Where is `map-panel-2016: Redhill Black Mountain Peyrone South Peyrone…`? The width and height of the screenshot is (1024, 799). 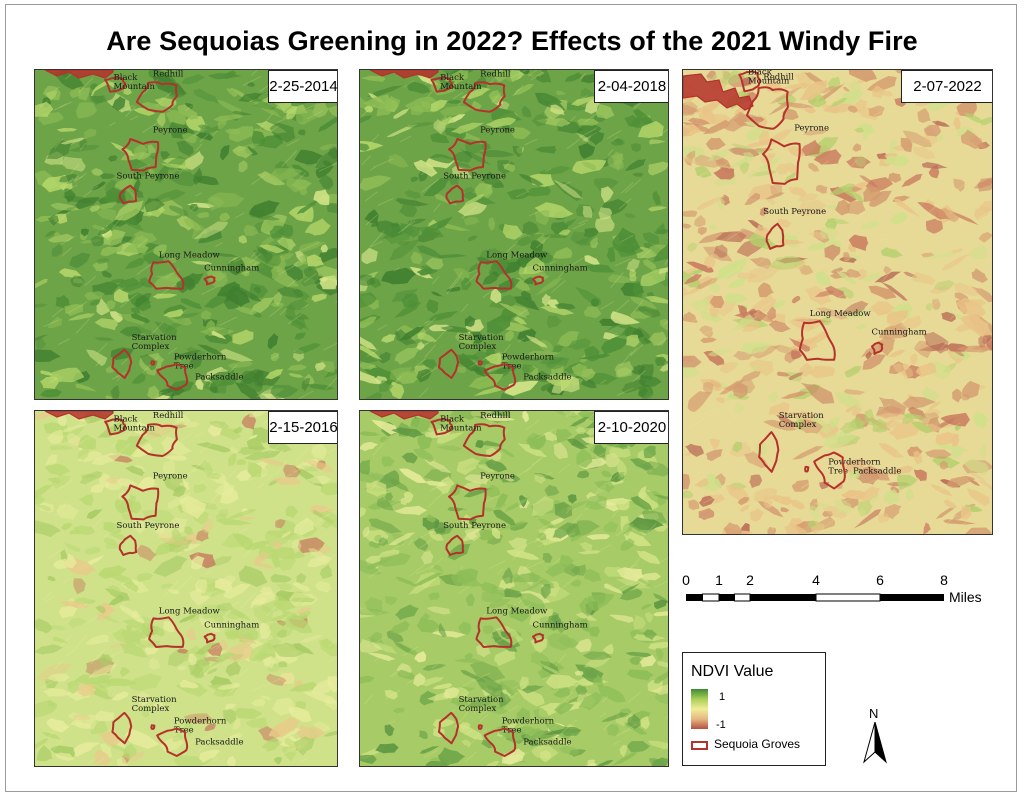
map-panel-2016: Redhill Black Mountain Peyrone South Peyrone… is located at coordinates (186, 588).